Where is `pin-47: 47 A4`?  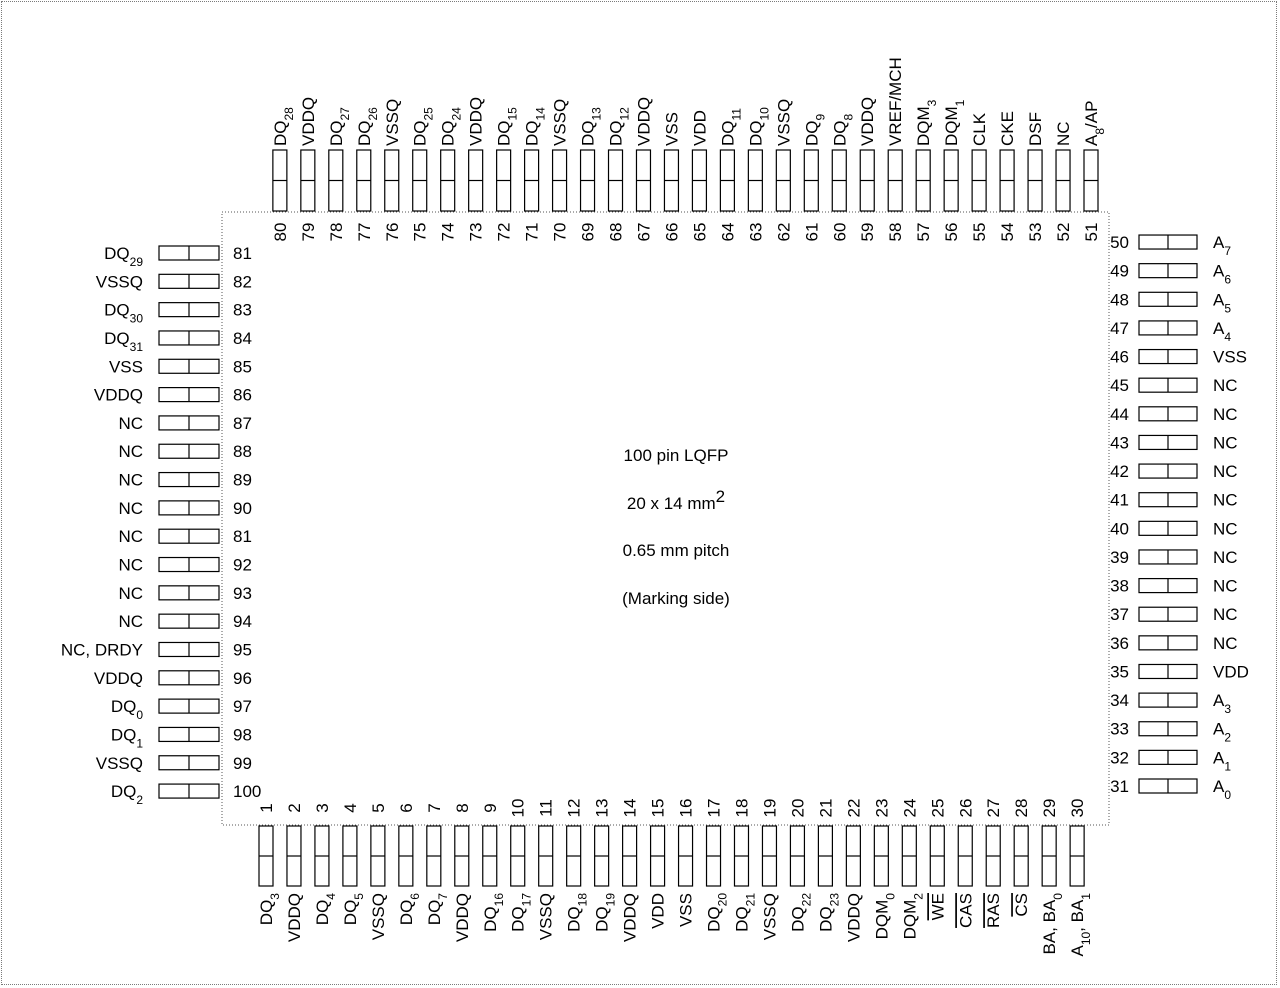
pin-47: 47 A4 is located at coordinates (1170, 331).